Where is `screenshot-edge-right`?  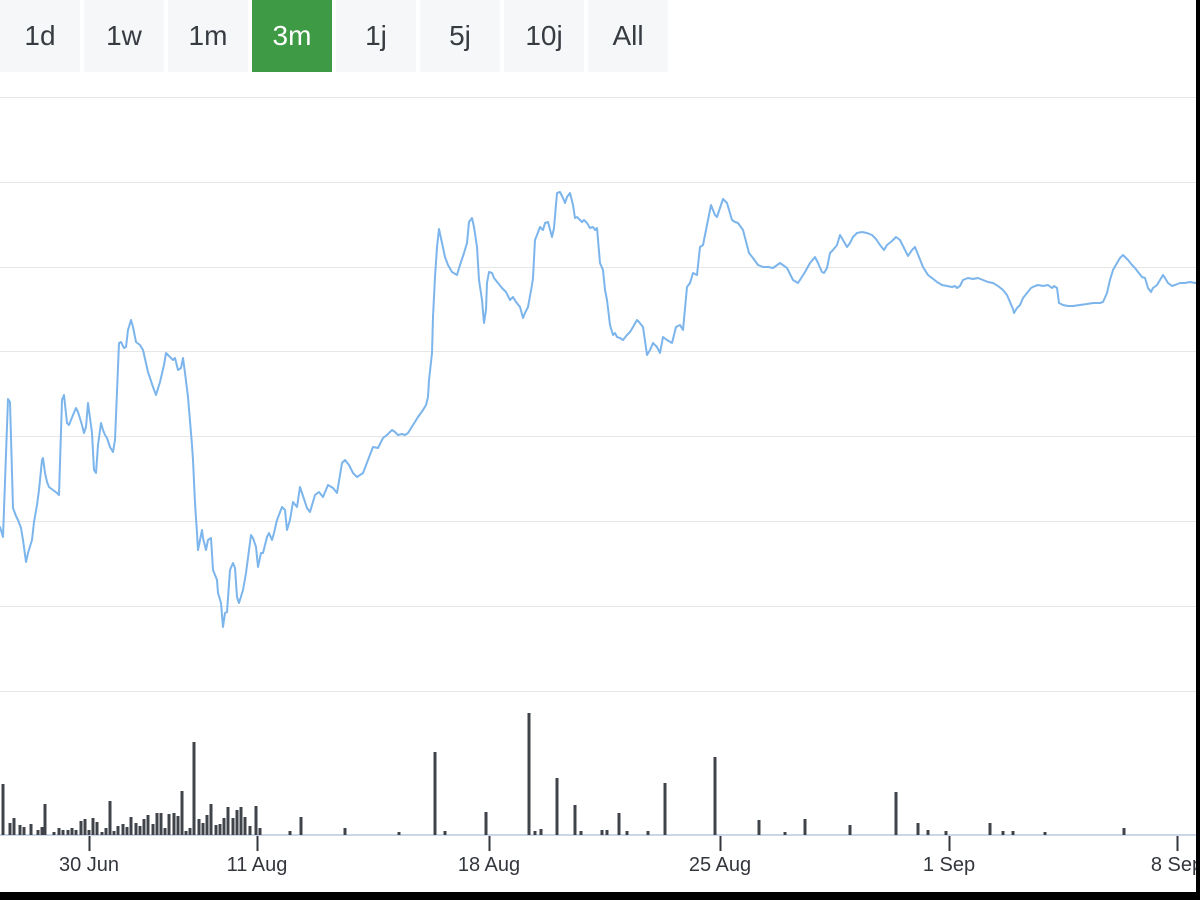 screenshot-edge-right is located at coordinates (1198, 450).